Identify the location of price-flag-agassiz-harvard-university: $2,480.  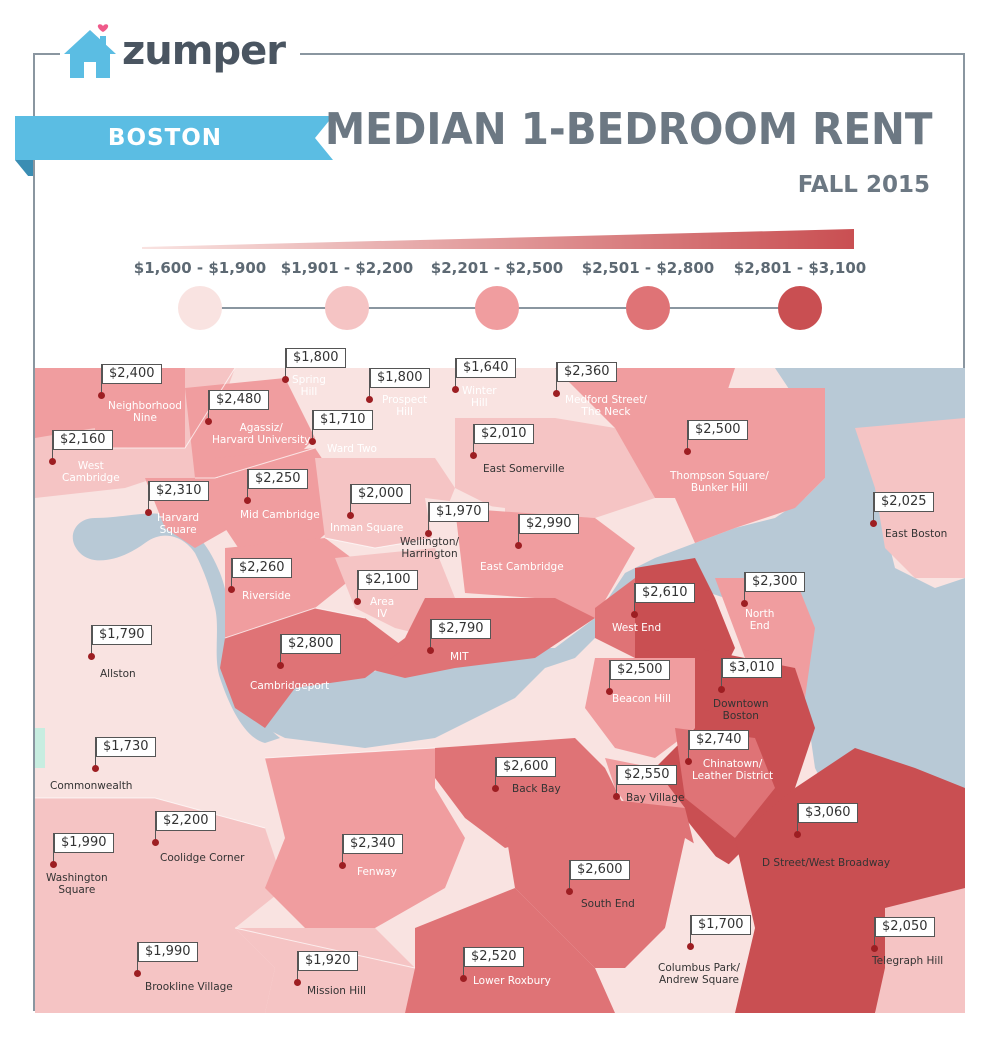
(239, 400).